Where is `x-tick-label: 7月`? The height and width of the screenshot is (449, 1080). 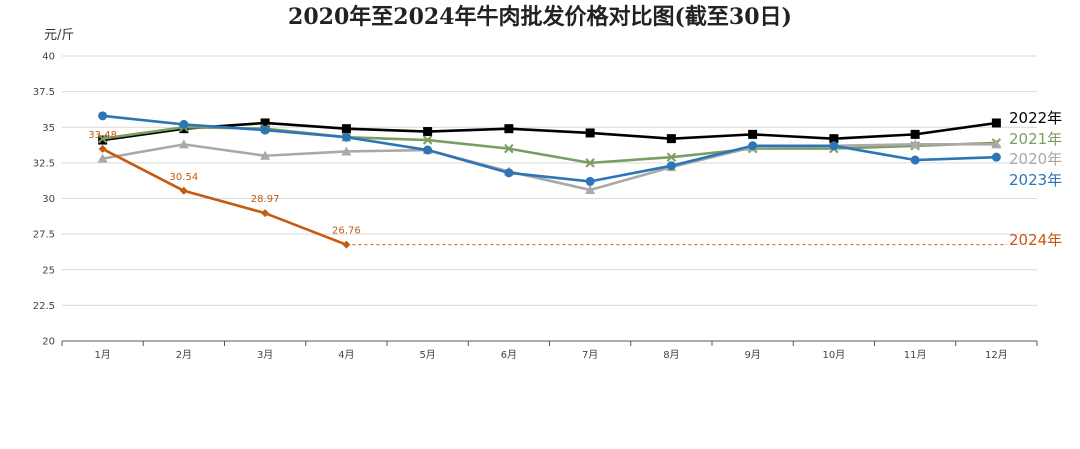
x-tick-label: 7月 is located at coordinates (590, 355).